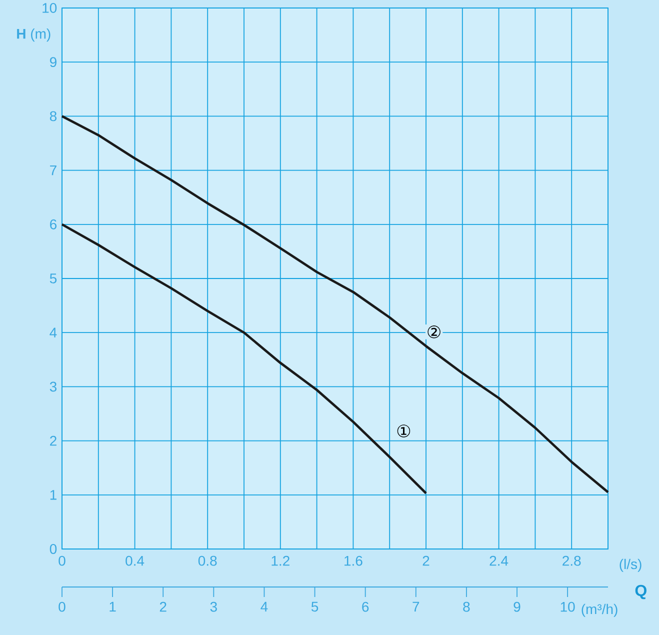 The width and height of the screenshot is (659, 635). I want to click on x2-tick-label: 8, so click(466, 607).